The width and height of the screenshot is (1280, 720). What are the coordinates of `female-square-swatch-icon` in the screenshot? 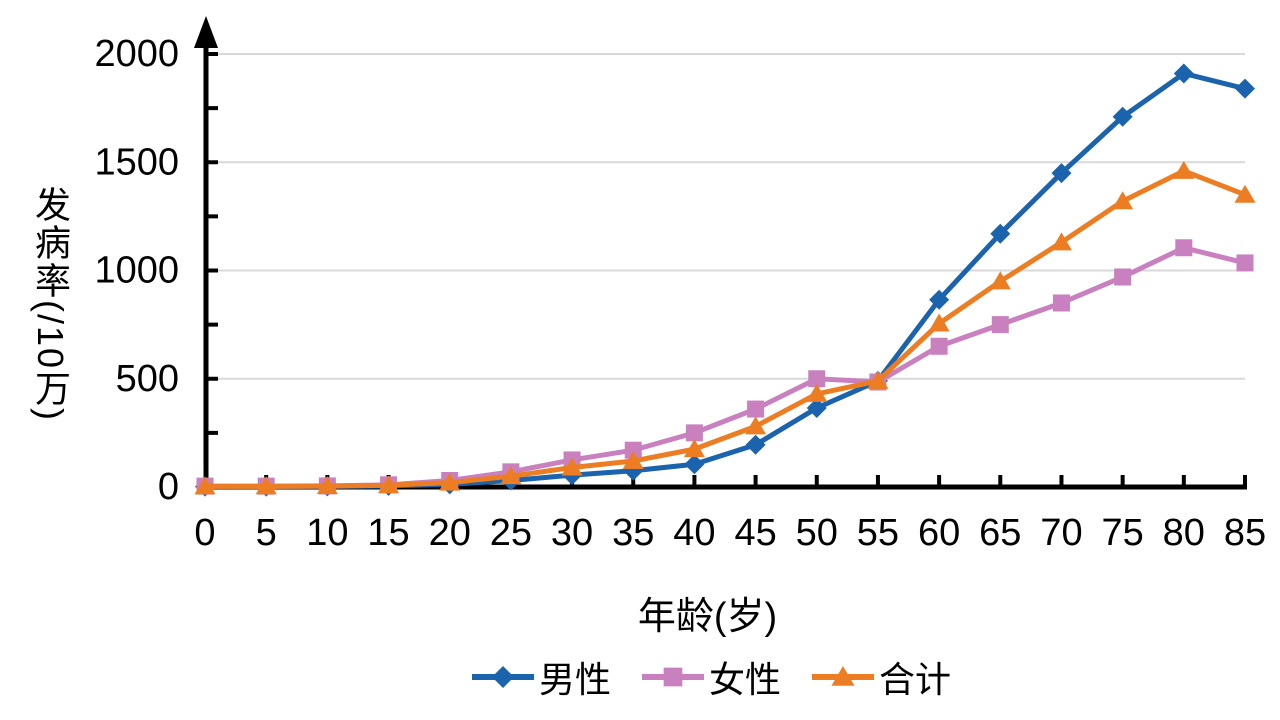 It's located at (672, 677).